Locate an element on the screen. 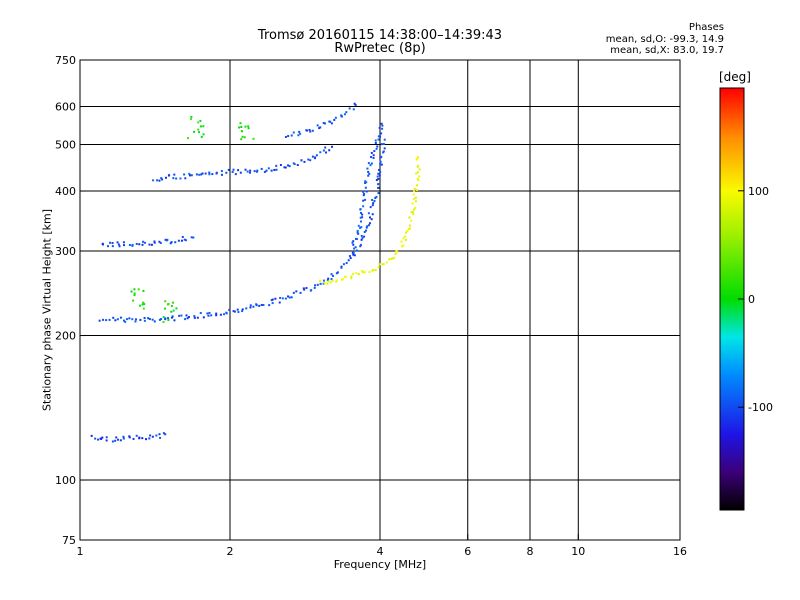 The width and height of the screenshot is (800, 600). y-tick-label: 400 is located at coordinates (65, 191).